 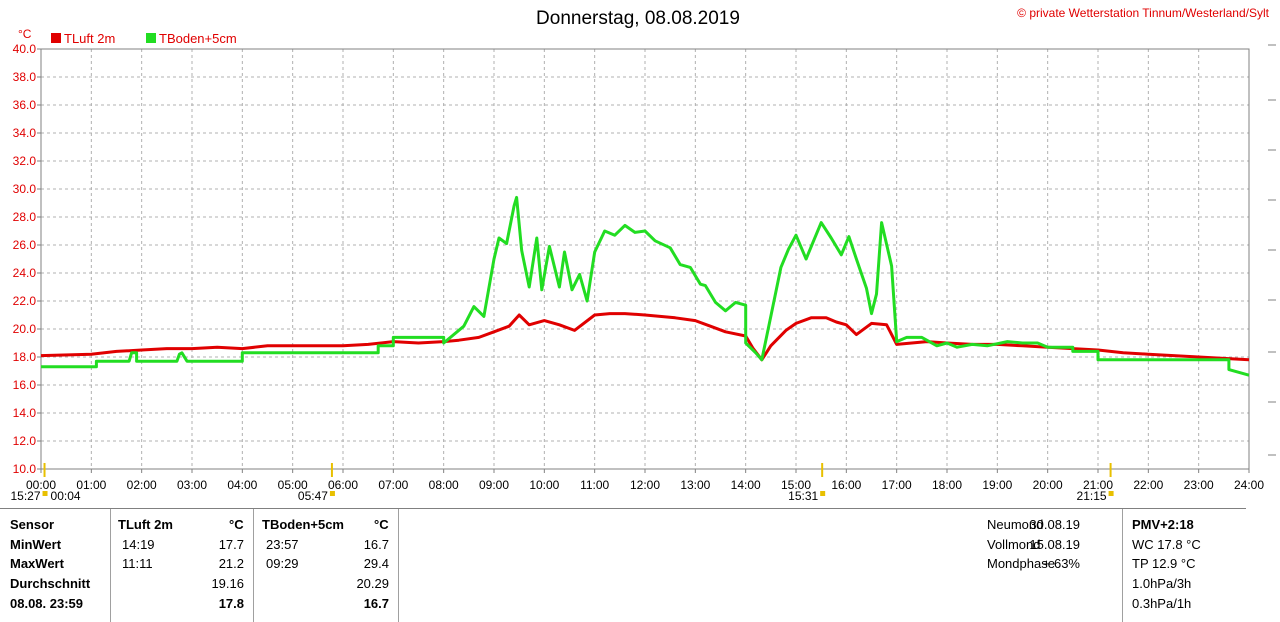 What do you see at coordinates (56, 38) in the screenshot?
I see `legend-swatch-tluft` at bounding box center [56, 38].